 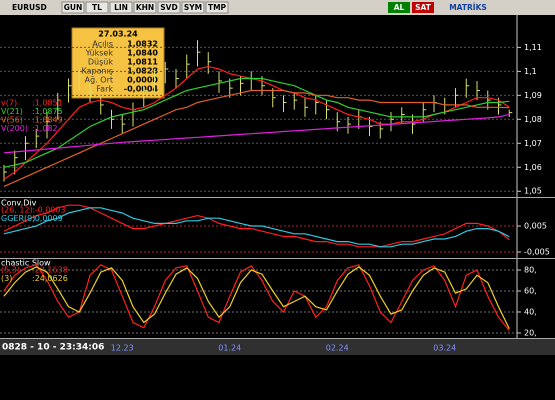 What do you see at coordinates (50, 270) in the screenshot?
I see `legend-value: :22,1638` at bounding box center [50, 270].